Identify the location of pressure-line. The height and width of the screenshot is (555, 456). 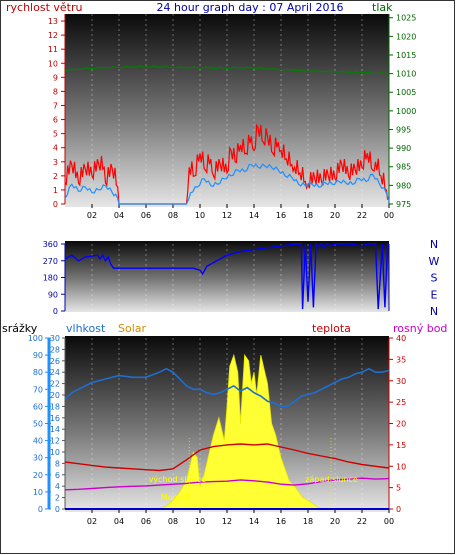
(227, 70).